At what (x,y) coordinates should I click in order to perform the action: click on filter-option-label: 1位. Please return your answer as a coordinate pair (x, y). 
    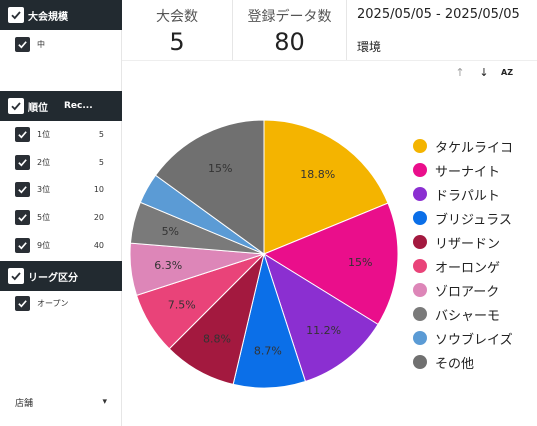
    Looking at the image, I should click on (44, 134).